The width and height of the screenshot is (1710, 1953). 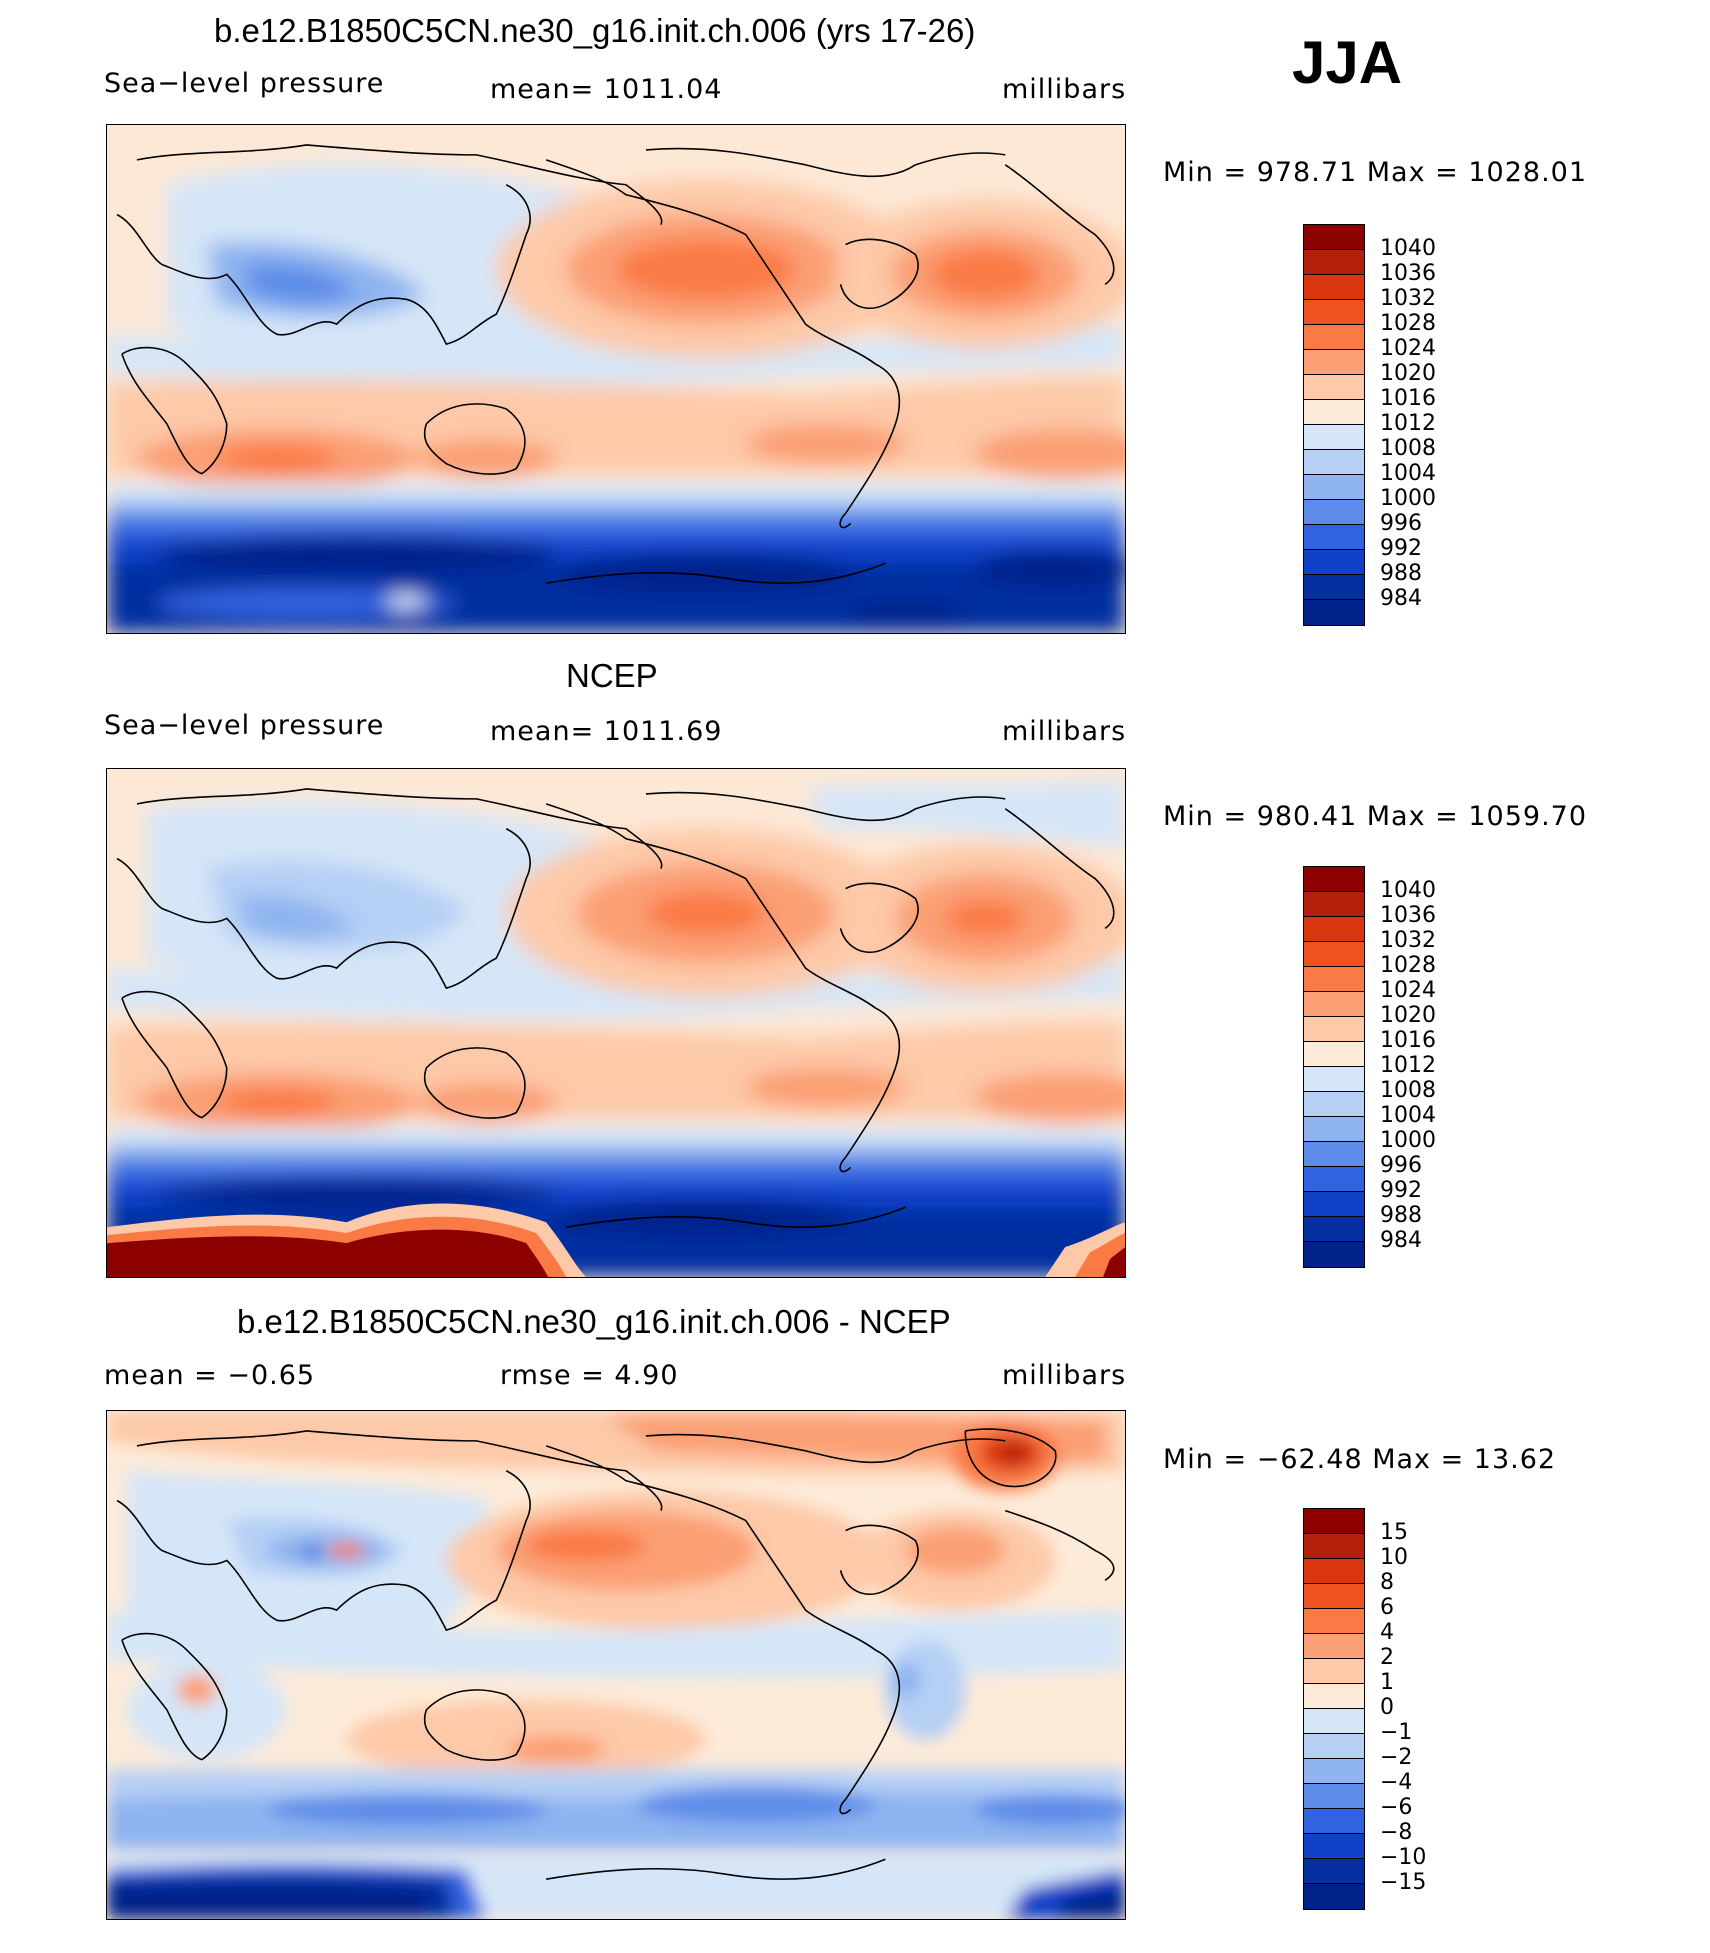 I want to click on colorbar-tick-label: −2, so click(x=1396, y=1757).